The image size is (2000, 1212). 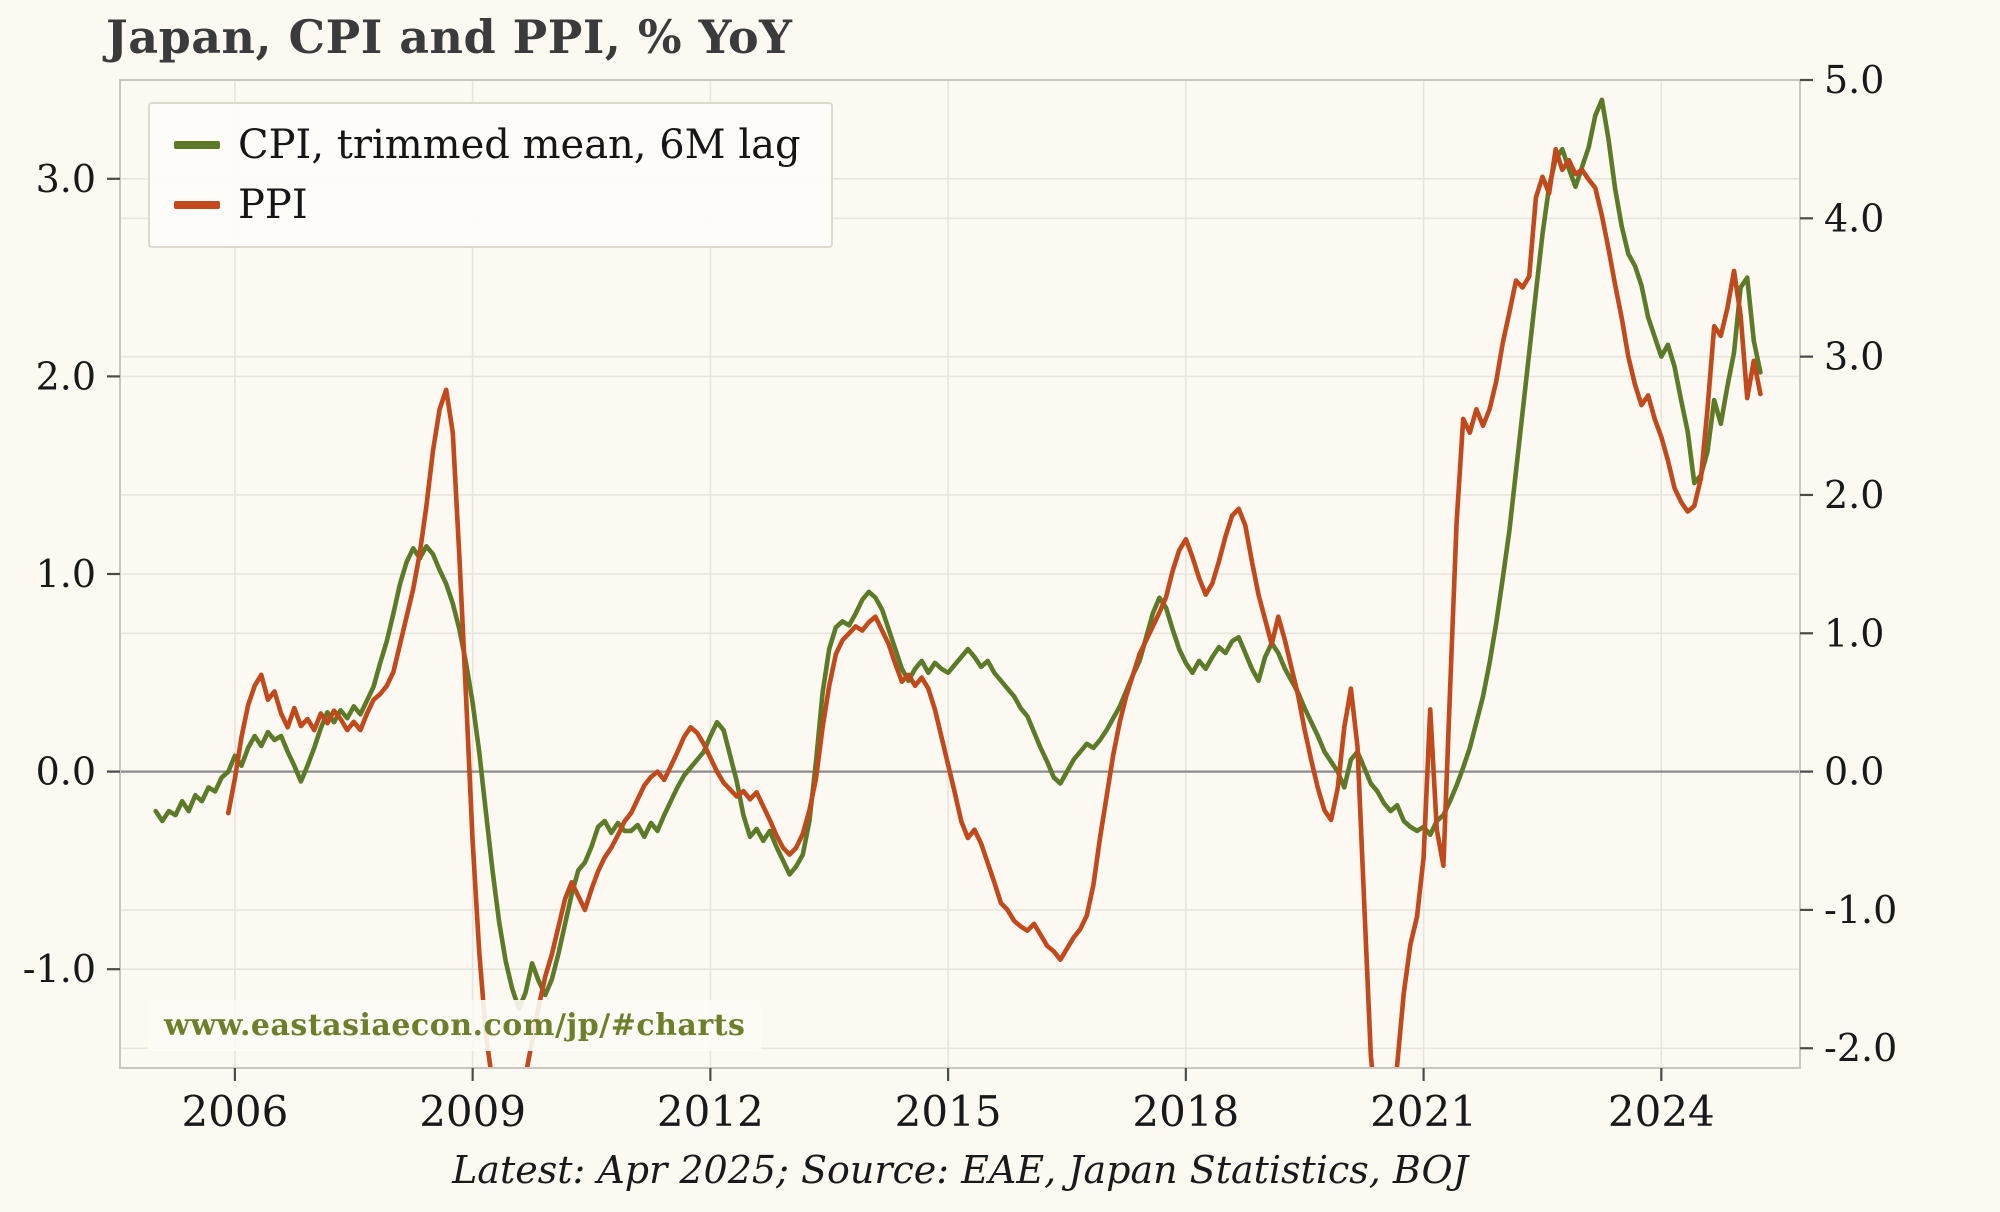 What do you see at coordinates (449, 37) in the screenshot?
I see `chart-title: Japan, CPI and PPI, % YoY` at bounding box center [449, 37].